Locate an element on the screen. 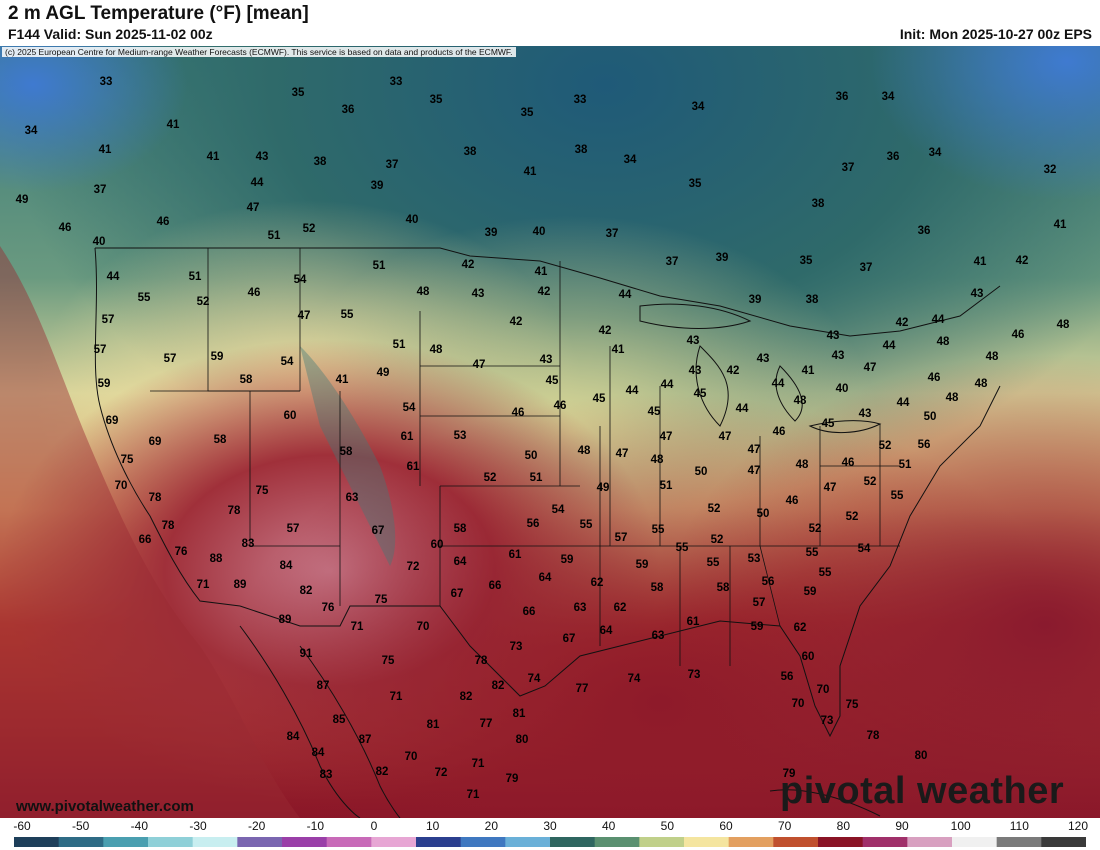 This screenshot has height=850, width=1100. temperature-value: 41 is located at coordinates (213, 157).